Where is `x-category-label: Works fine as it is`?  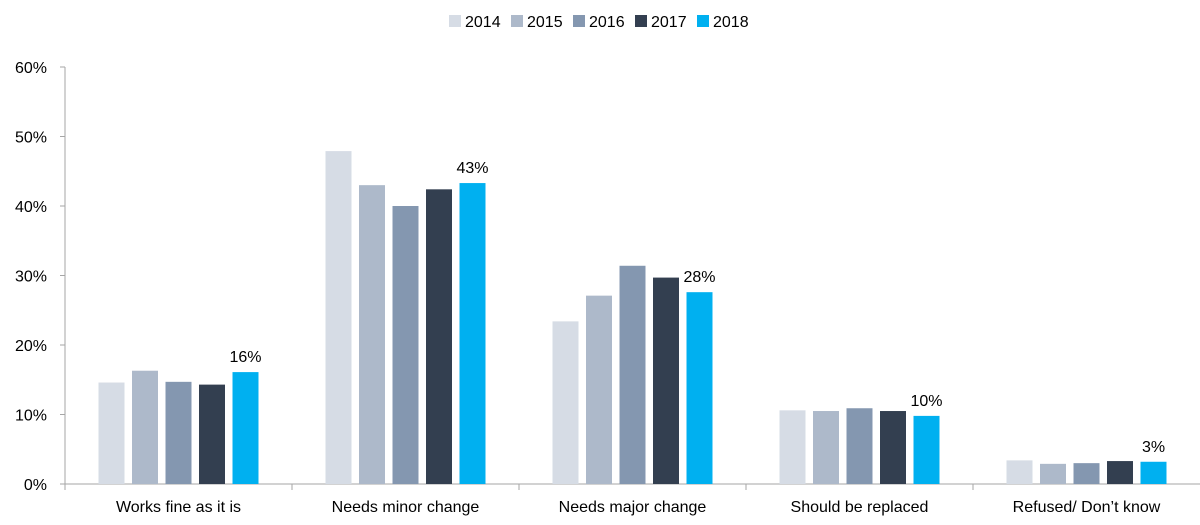 x-category-label: Works fine as it is is located at coordinates (178, 507).